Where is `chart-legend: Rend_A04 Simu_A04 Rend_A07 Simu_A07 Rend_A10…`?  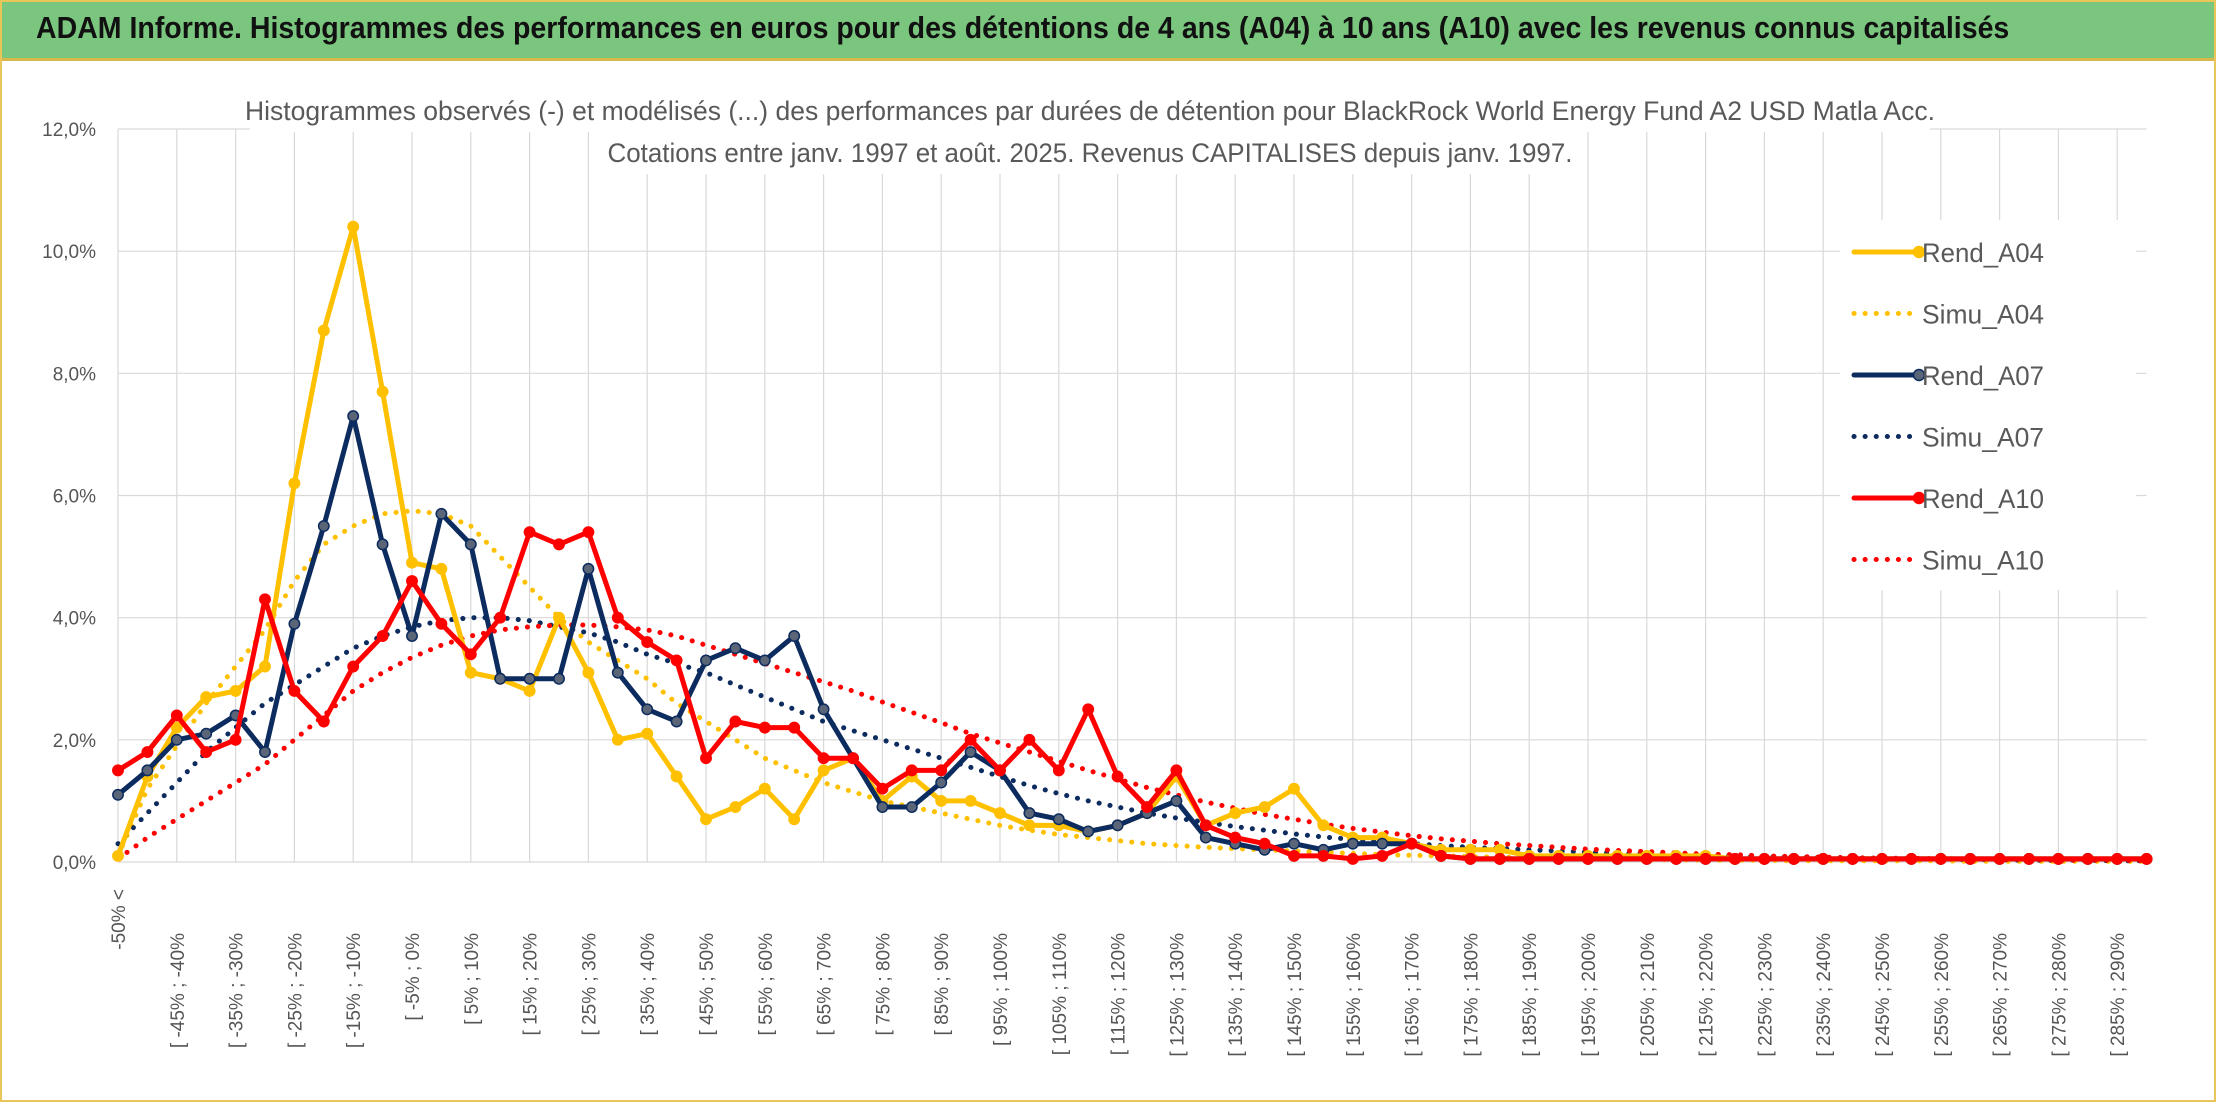
chart-legend: Rend_A04 Simu_A04 Rend_A07 Simu_A07 Rend_A10… is located at coordinates (1988, 405).